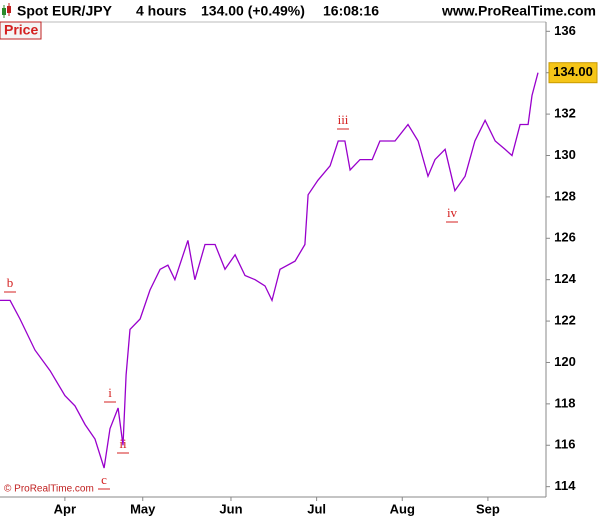 The height and width of the screenshot is (519, 600). What do you see at coordinates (123, 443) in the screenshot?
I see `wave-label: ii` at bounding box center [123, 443].